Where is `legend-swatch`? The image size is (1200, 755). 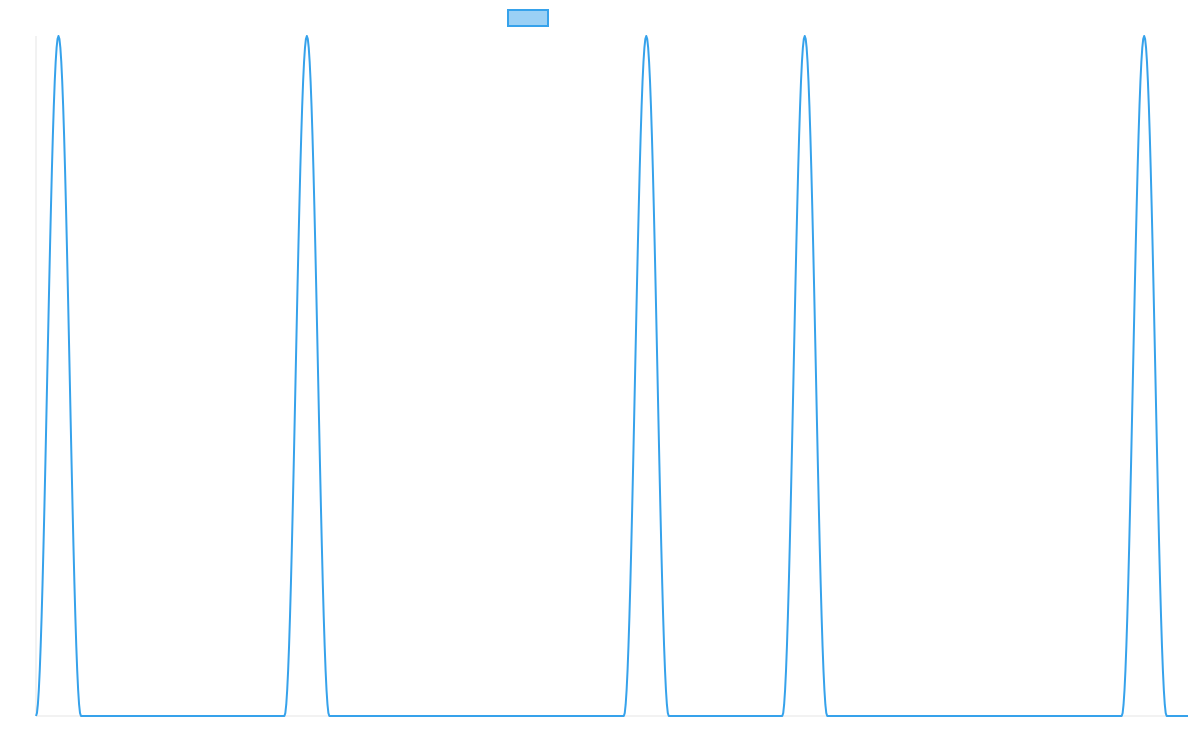
legend-swatch is located at coordinates (528, 18).